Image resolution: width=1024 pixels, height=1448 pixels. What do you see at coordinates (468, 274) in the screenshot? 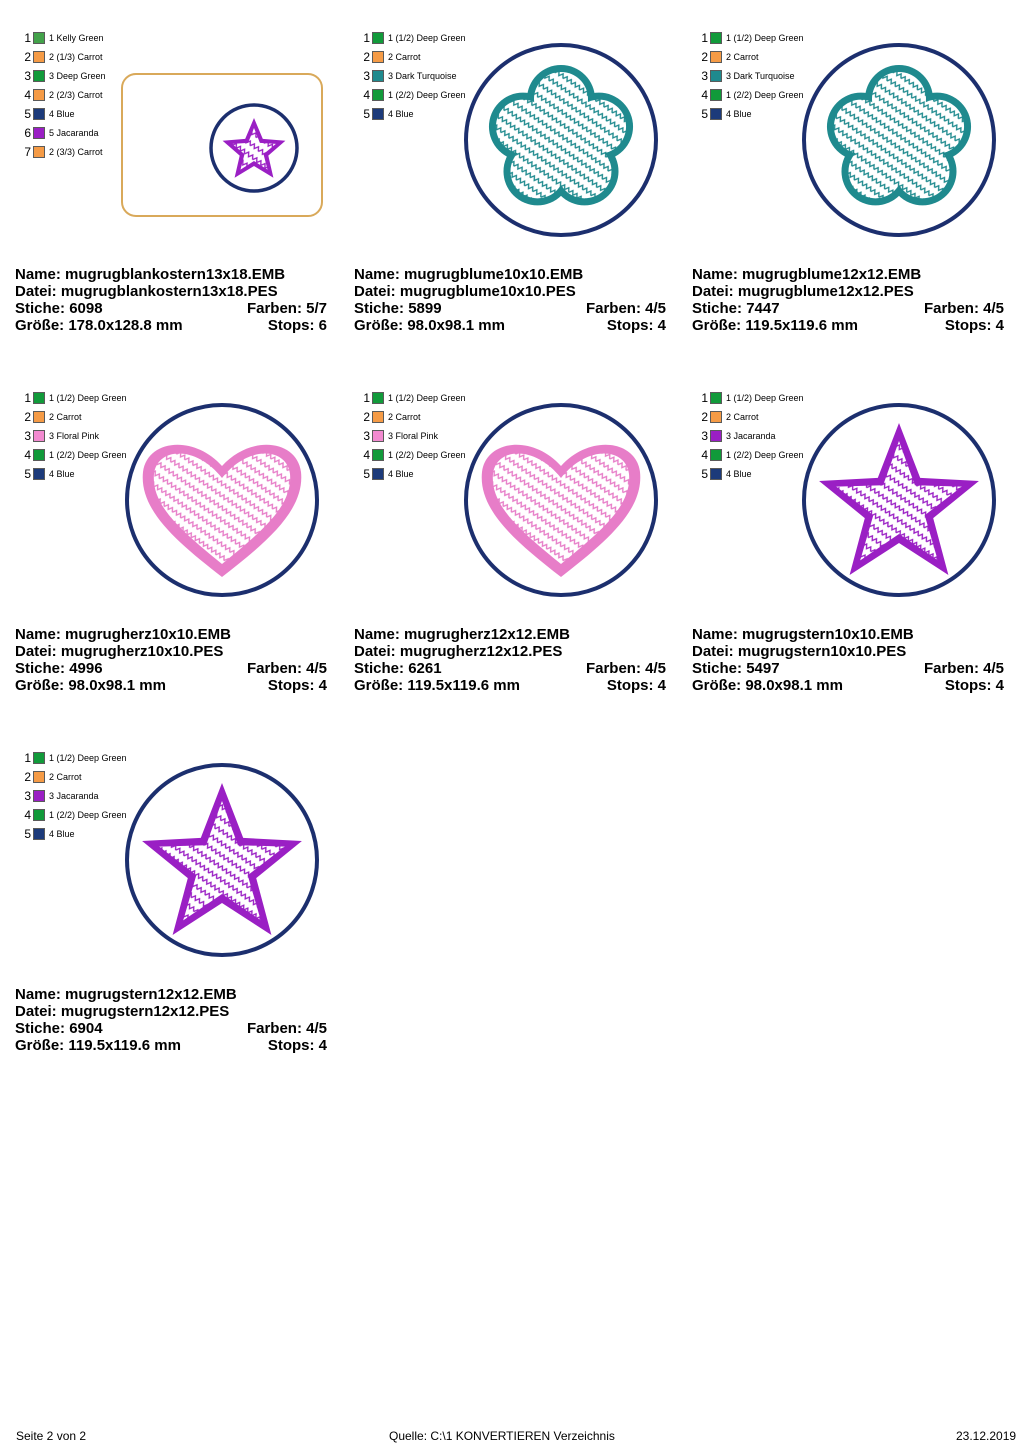
I see `design-name: Name: mugrugblume10x10.EMB` at bounding box center [468, 274].